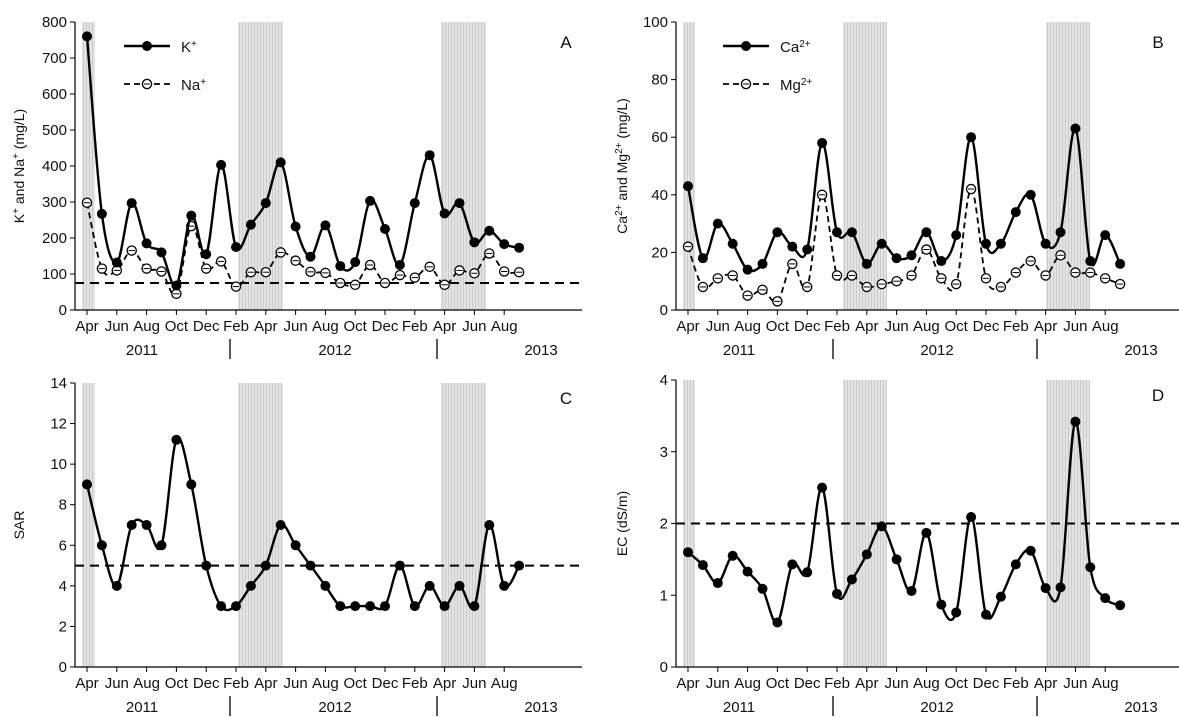  Describe the element at coordinates (904, 245) in the screenshot. I see `series-mg` at that location.